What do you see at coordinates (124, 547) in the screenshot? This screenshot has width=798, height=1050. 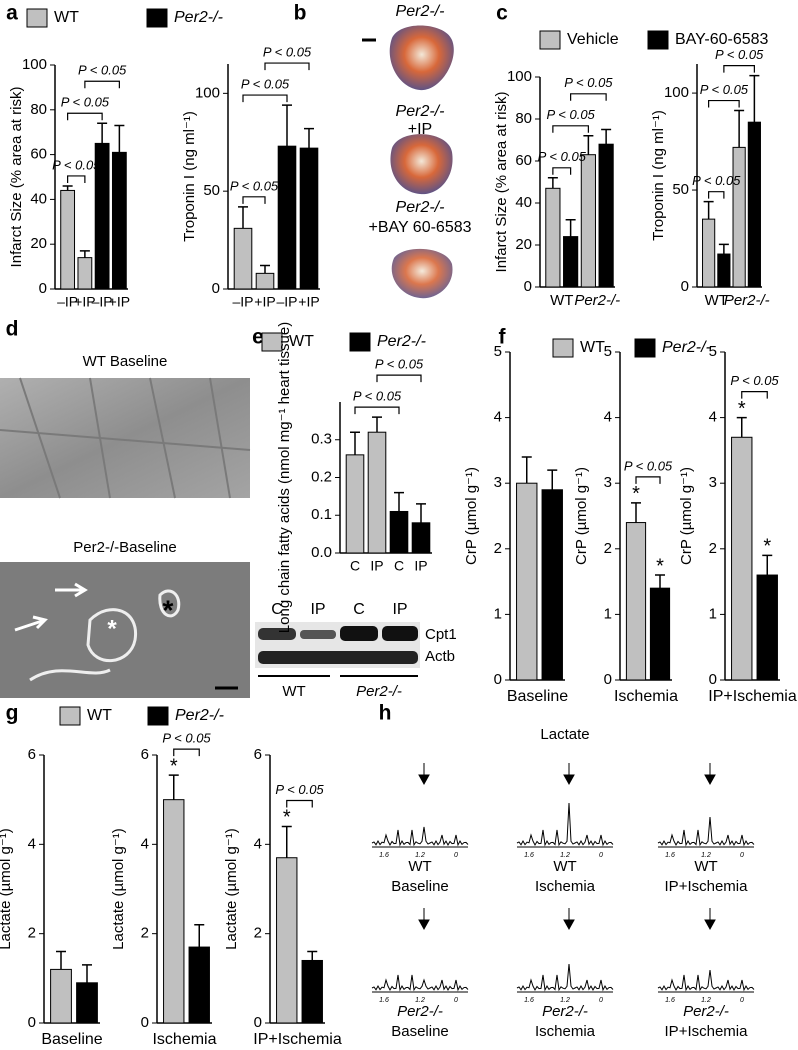 I see `image-title: Per2-/-Baseline` at bounding box center [124, 547].